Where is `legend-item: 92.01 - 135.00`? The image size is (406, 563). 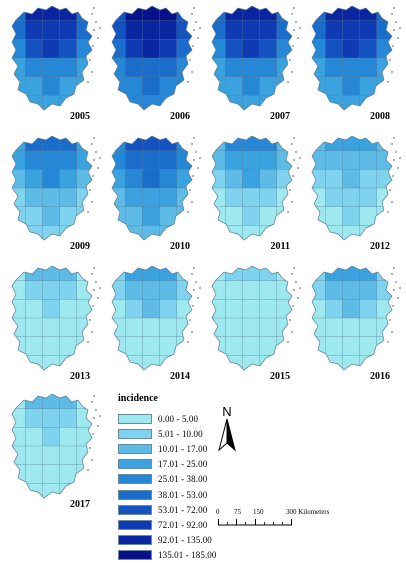
legend-item: 92.01 - 135.00 is located at coordinates (173, 540).